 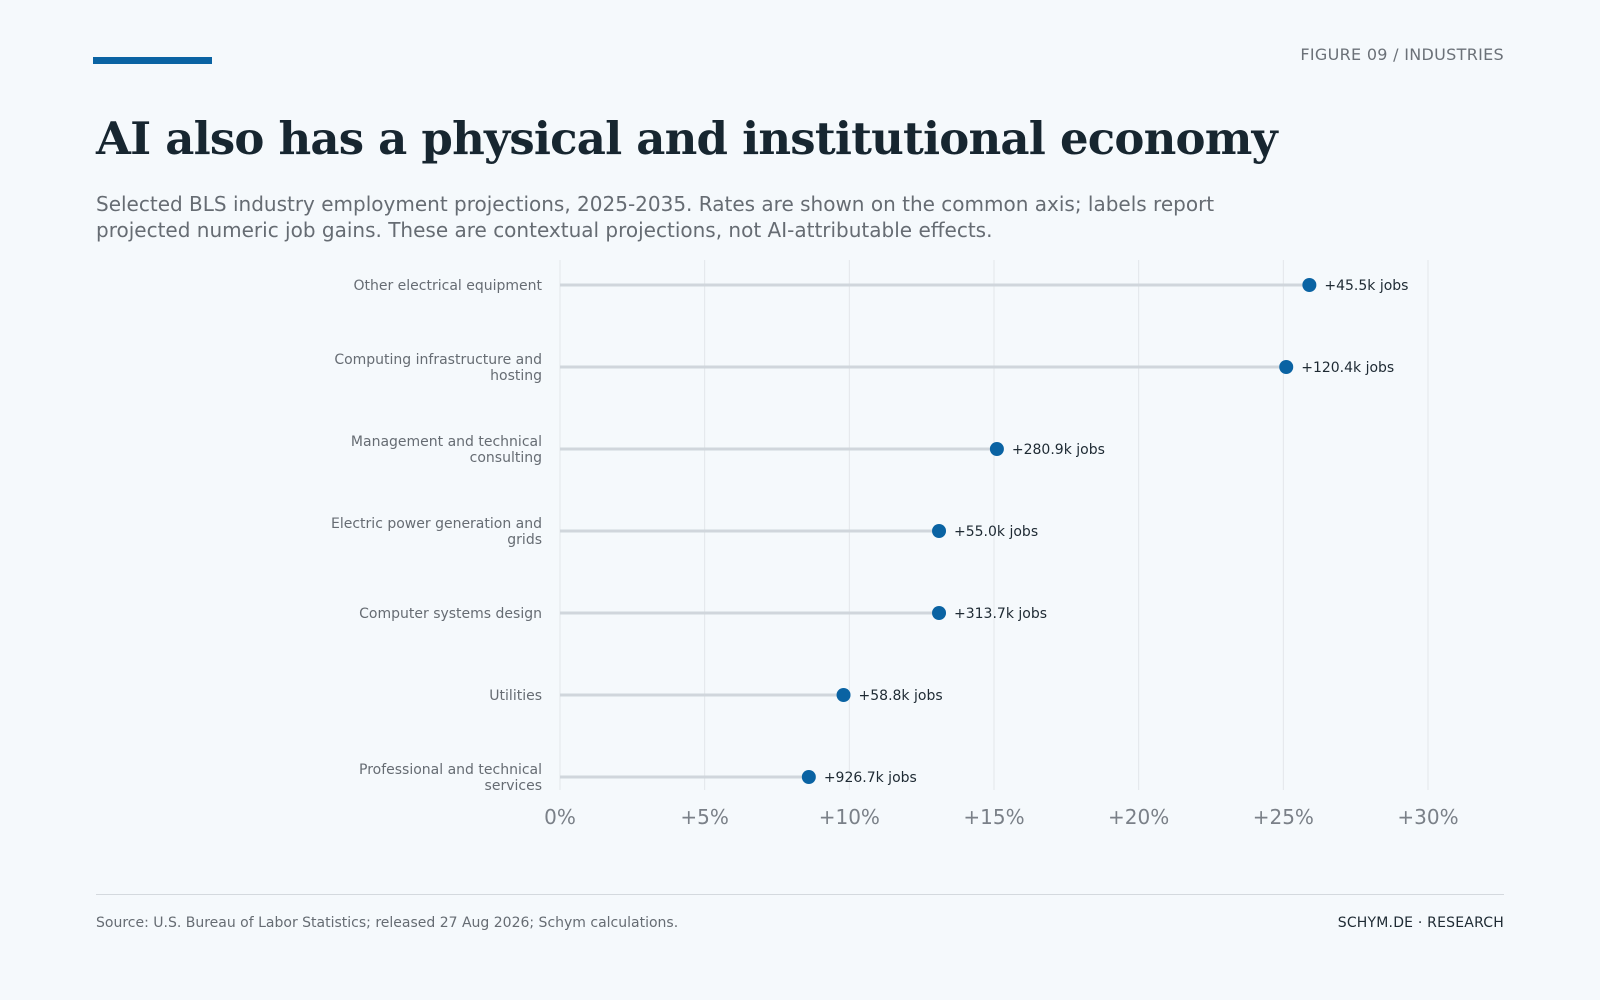 What do you see at coordinates (993, 817) in the screenshot?
I see `x-tick-label: +15%` at bounding box center [993, 817].